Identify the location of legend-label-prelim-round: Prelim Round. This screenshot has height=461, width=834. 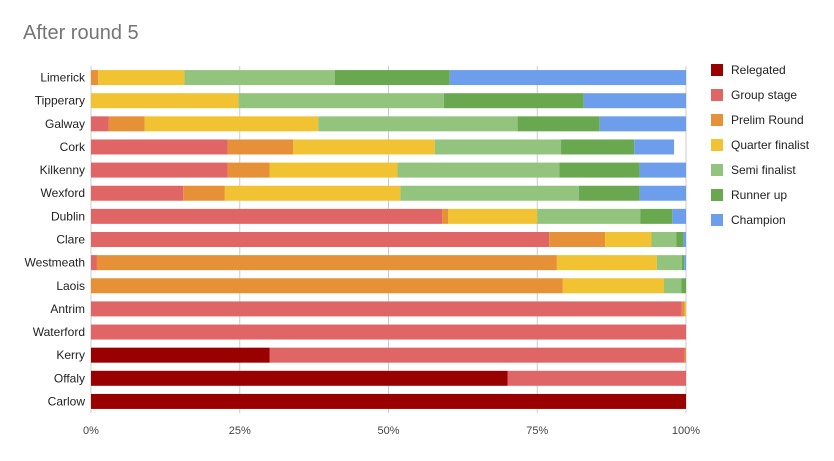
(767, 120).